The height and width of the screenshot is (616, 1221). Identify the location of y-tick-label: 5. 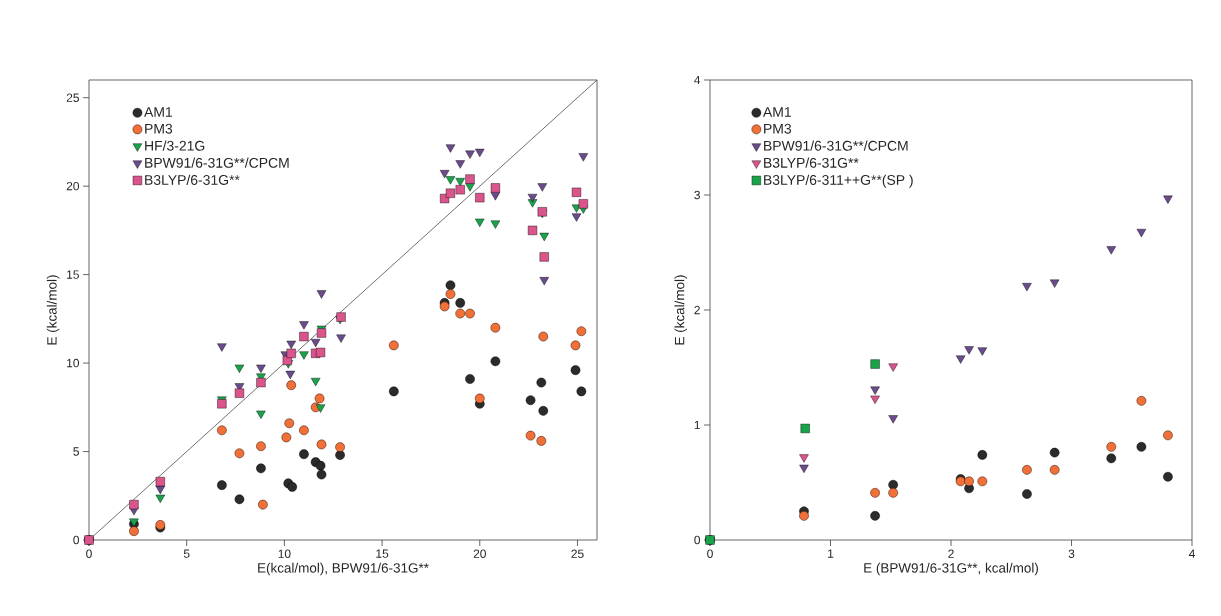
(76, 451).